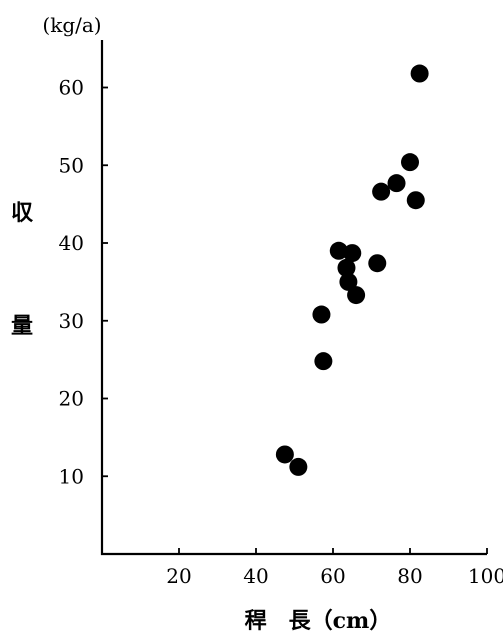 The image size is (503, 635). What do you see at coordinates (71, 165) in the screenshot?
I see `y-tick-label: 50` at bounding box center [71, 165].